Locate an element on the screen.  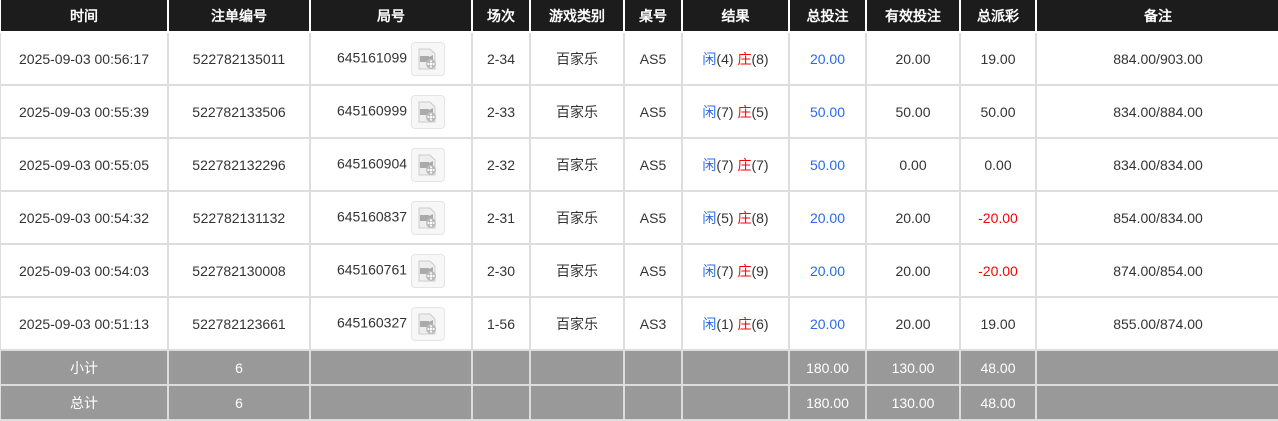
subtotal-count: 6 is located at coordinates (239, 367).